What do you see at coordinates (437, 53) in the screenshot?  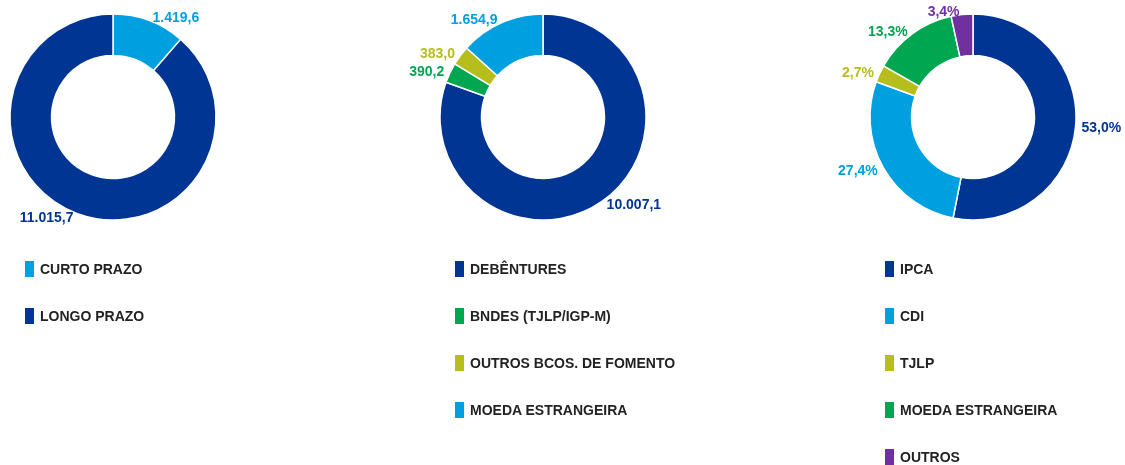 I see `data-label: 383,0` at bounding box center [437, 53].